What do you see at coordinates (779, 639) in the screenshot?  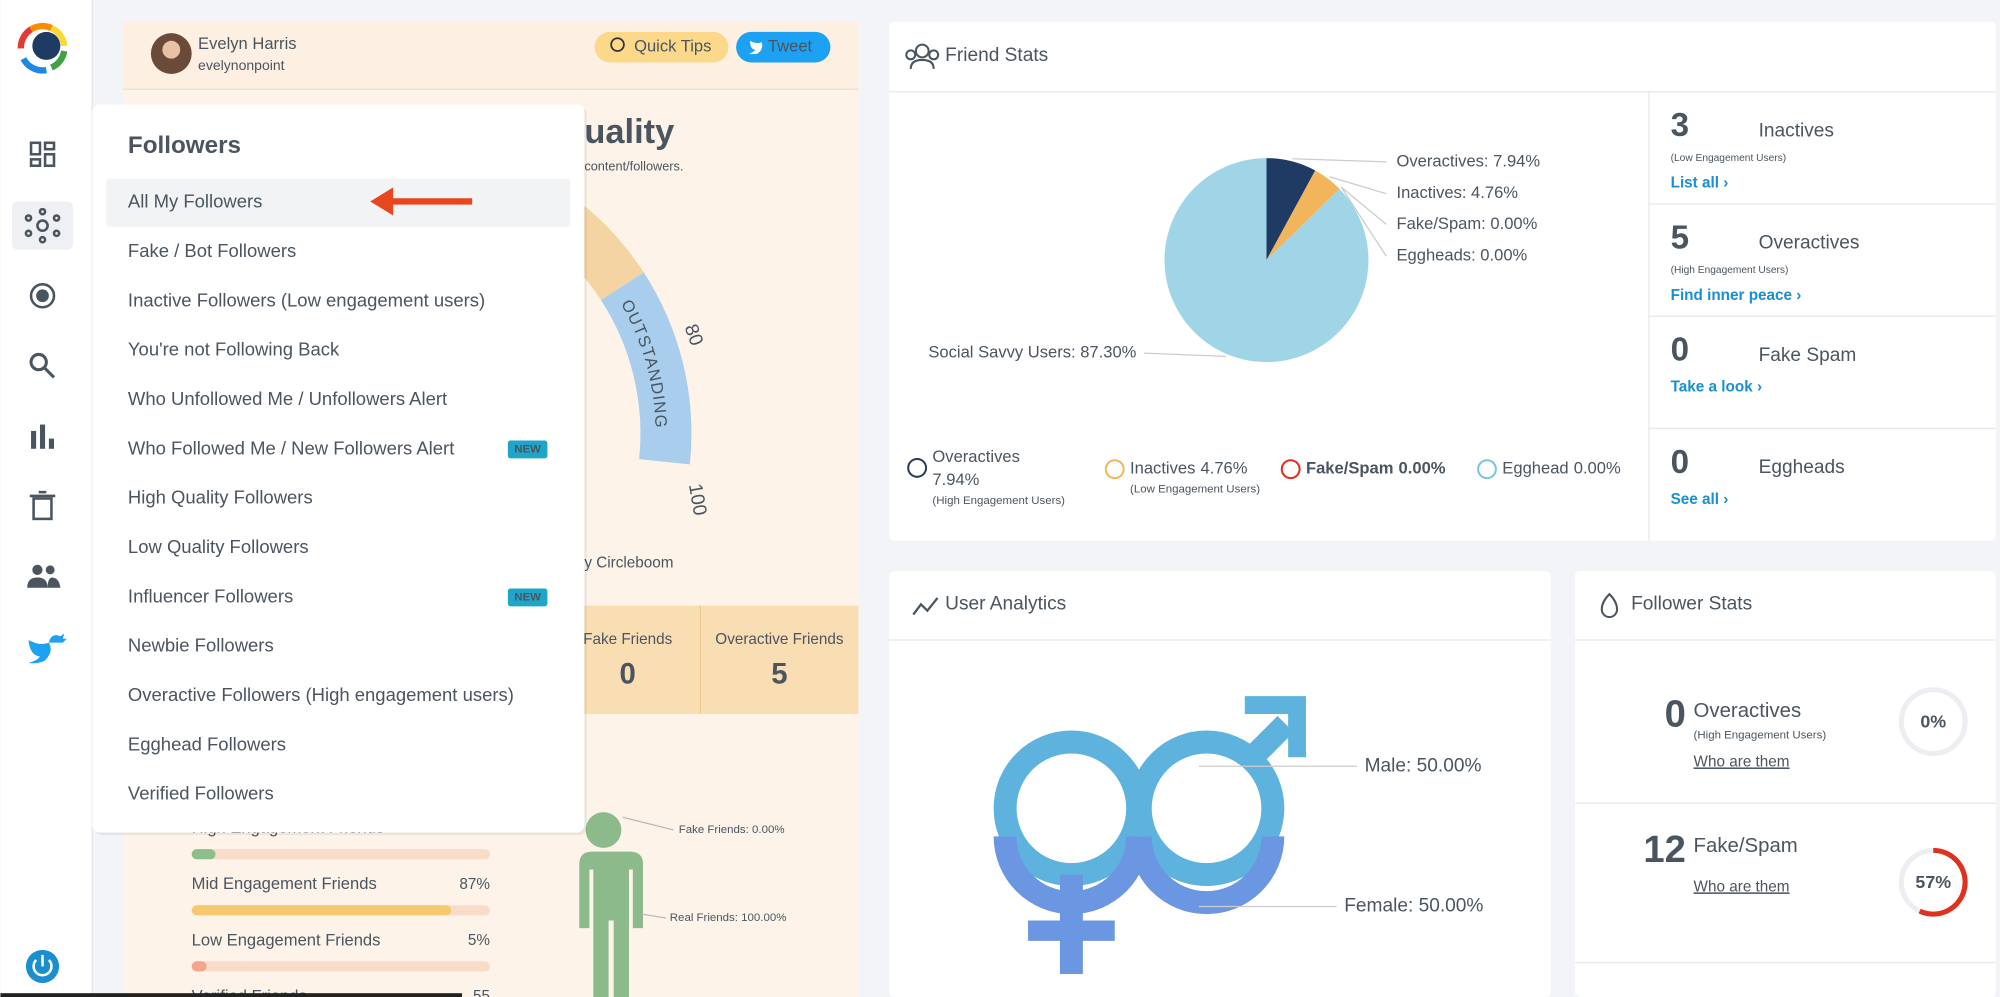 I see `stat-label: Overactive Friends` at bounding box center [779, 639].